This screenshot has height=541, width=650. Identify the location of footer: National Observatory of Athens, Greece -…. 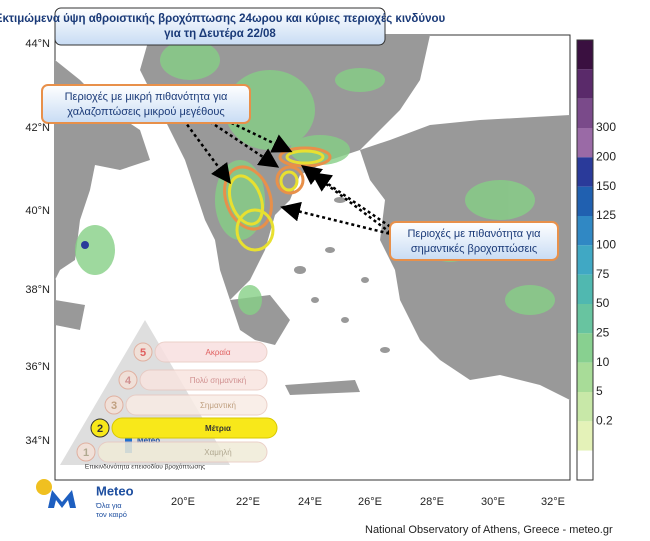
(489, 530).